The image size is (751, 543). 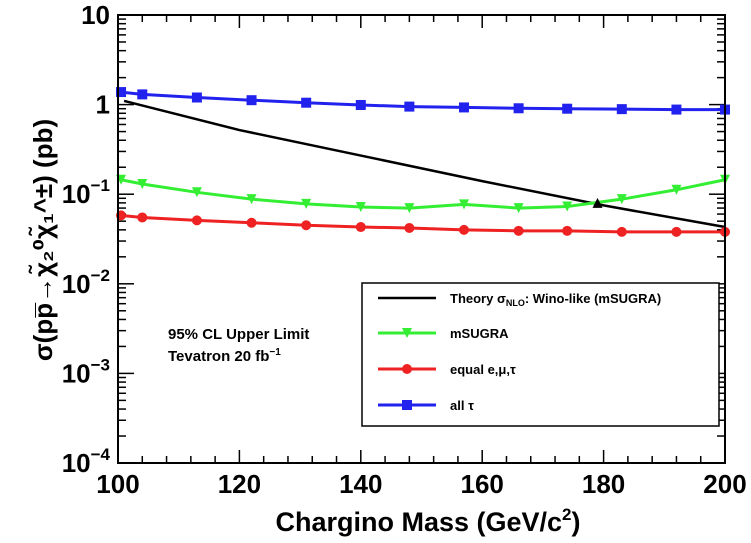 What do you see at coordinates (86, 192) in the screenshot?
I see `y-tick-label: 10⁻¹` at bounding box center [86, 192].